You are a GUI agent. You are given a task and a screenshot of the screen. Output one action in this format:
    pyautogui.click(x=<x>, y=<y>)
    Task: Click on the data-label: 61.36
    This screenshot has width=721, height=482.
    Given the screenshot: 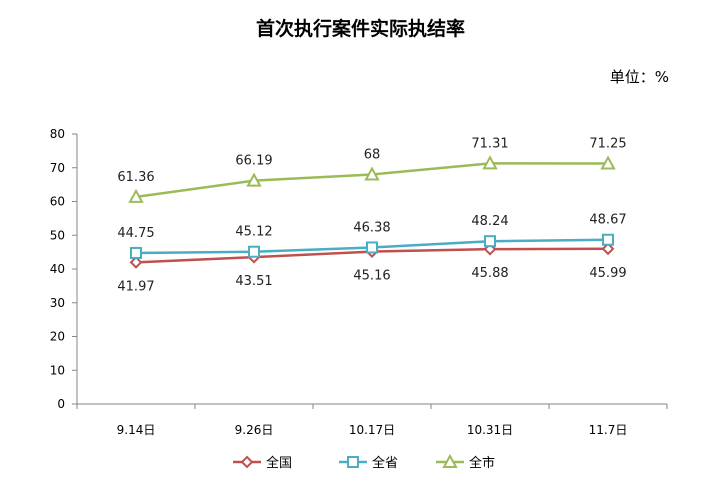 What is the action you would take?
    pyautogui.click(x=135, y=177)
    